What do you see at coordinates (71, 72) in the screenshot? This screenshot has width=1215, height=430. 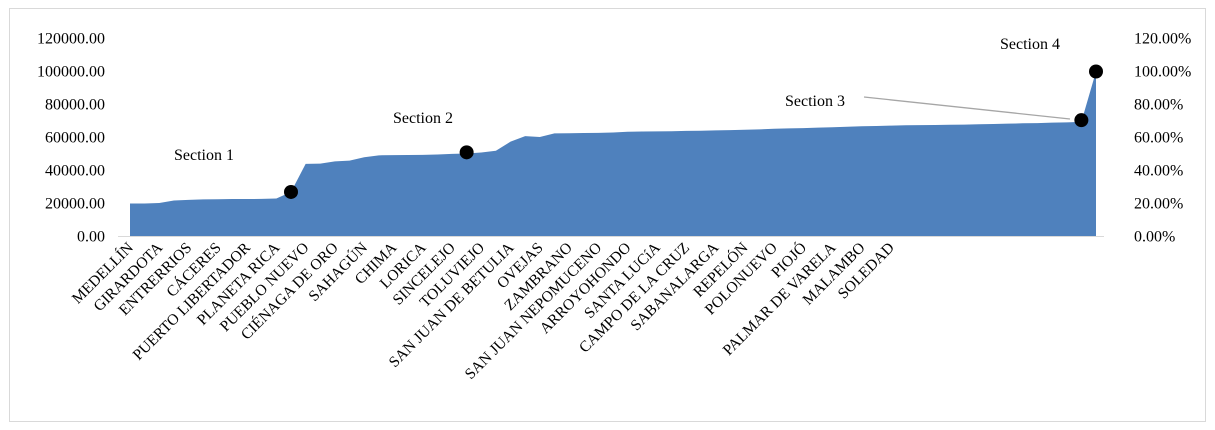 I see `left-axis-tick-label: 100000.00` at bounding box center [71, 72].